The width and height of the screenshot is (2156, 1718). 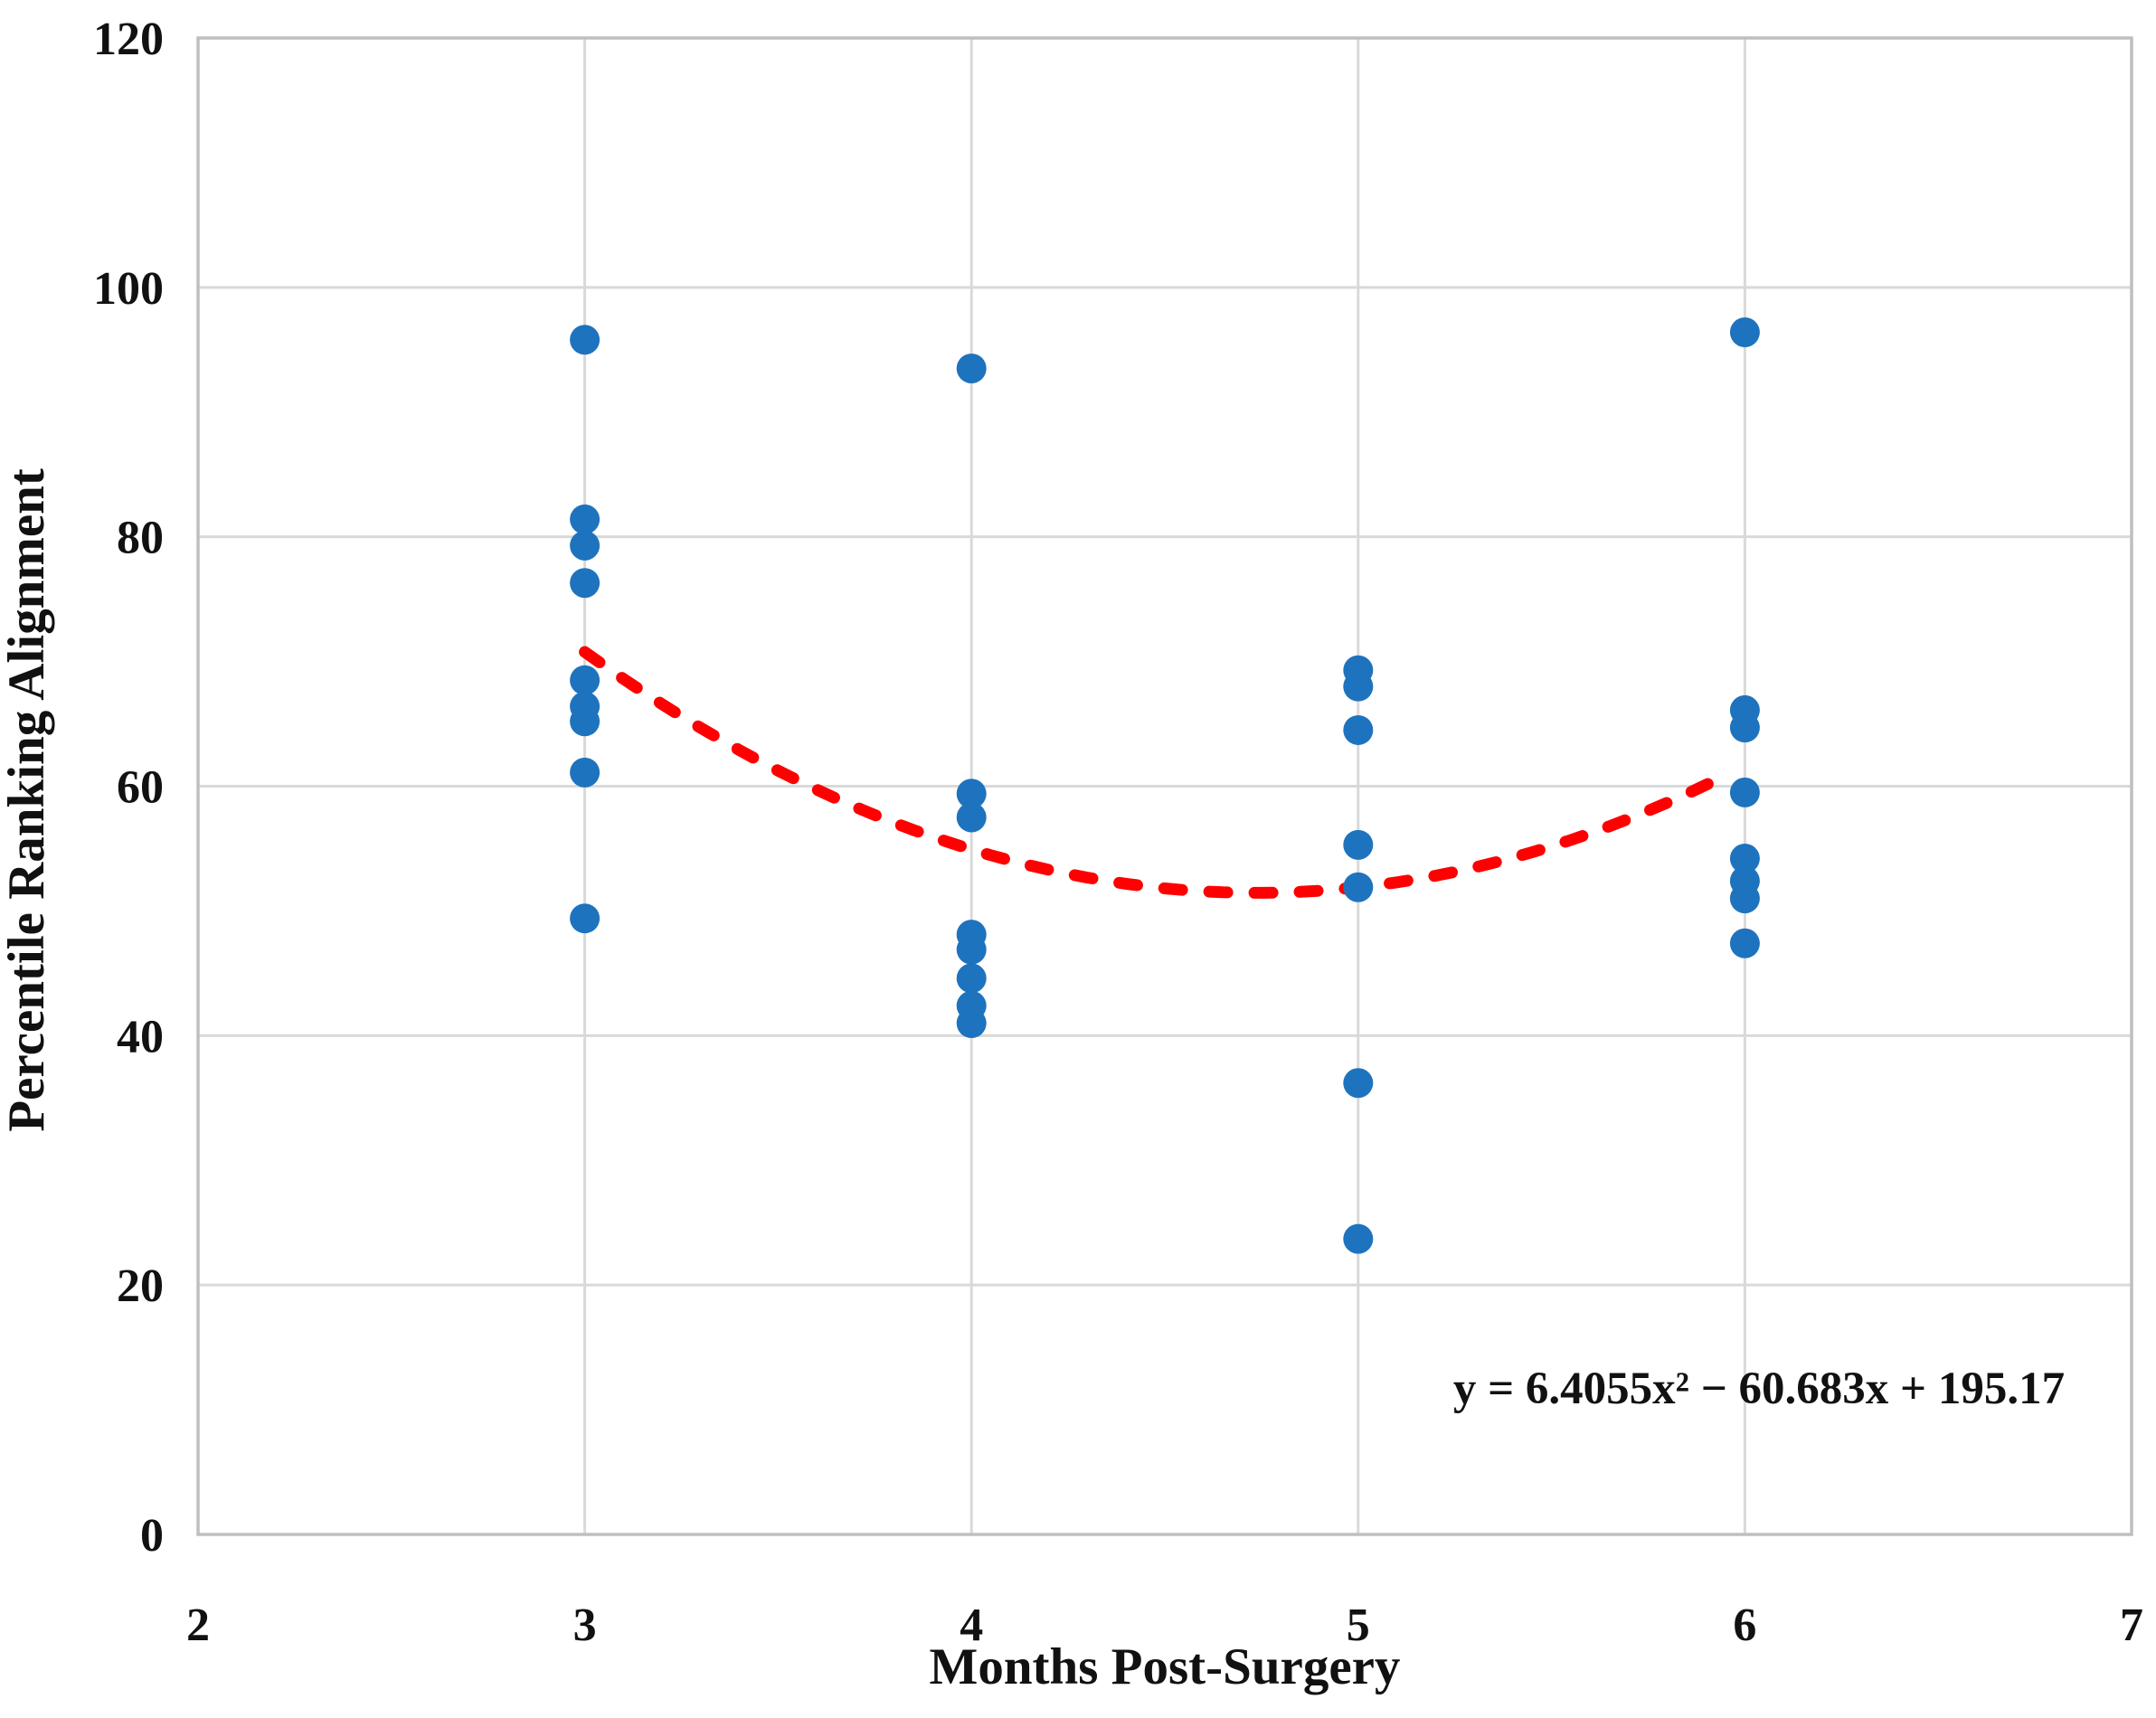 What do you see at coordinates (1358, 1625) in the screenshot?
I see `x-tick-label: 5` at bounding box center [1358, 1625].